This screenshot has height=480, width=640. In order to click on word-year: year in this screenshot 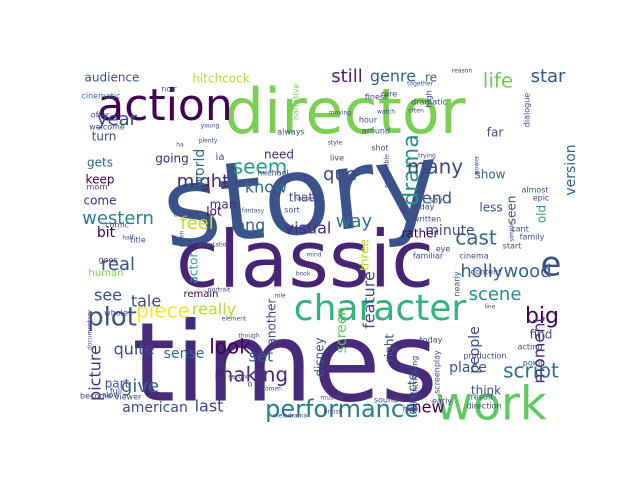, I will do `click(117, 119)`.